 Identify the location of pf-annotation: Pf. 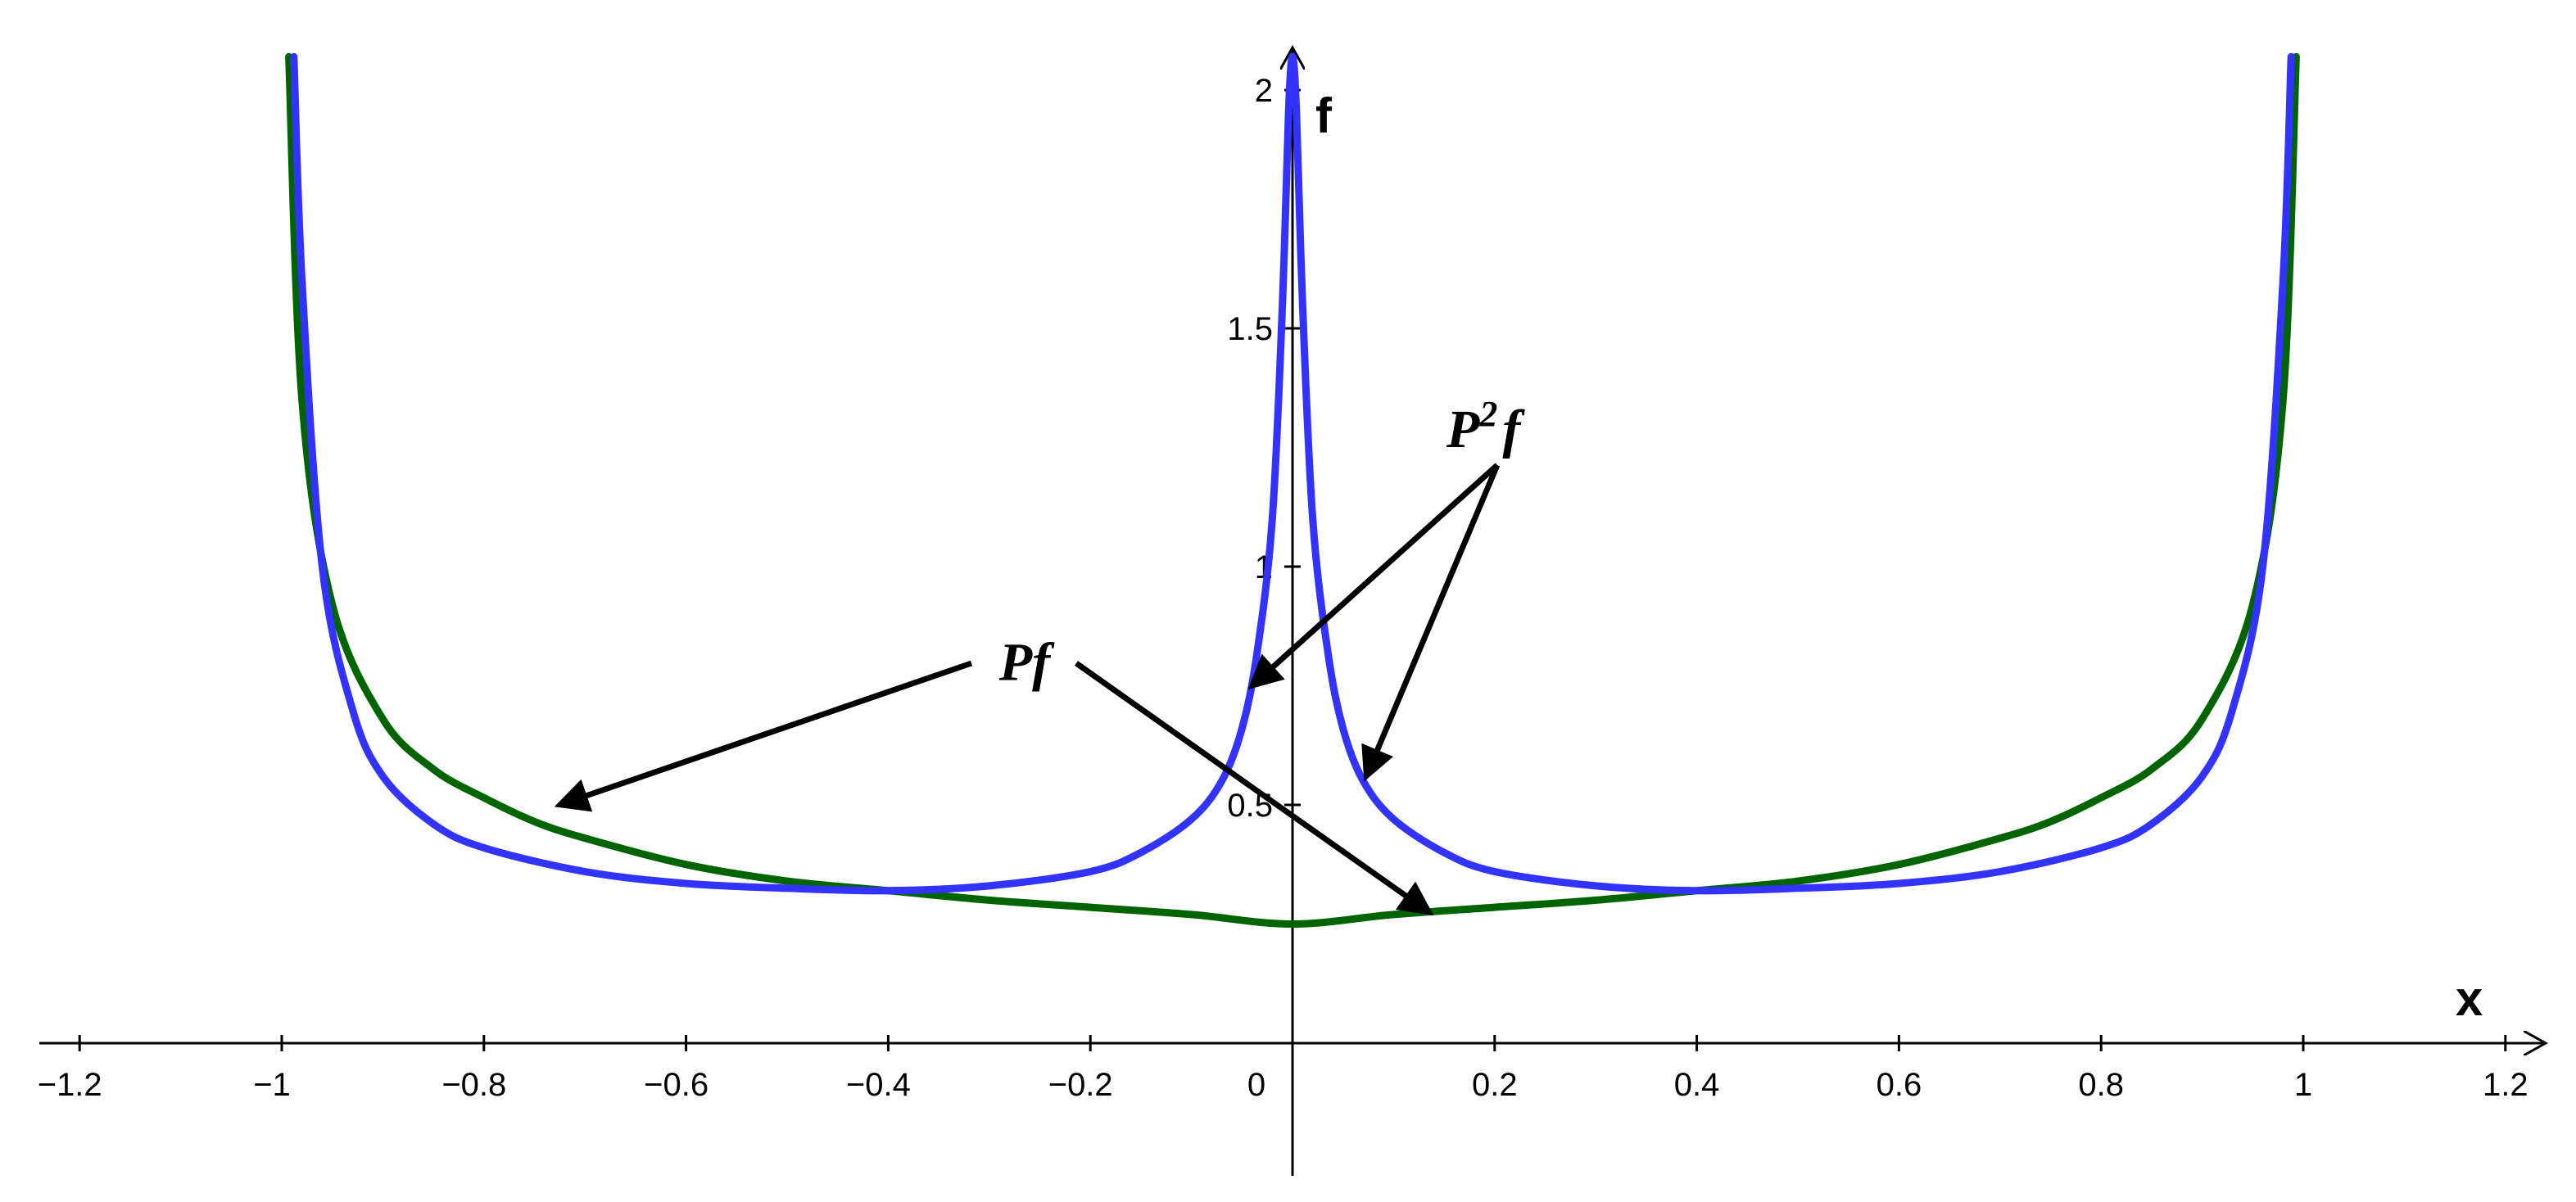
(1026, 662).